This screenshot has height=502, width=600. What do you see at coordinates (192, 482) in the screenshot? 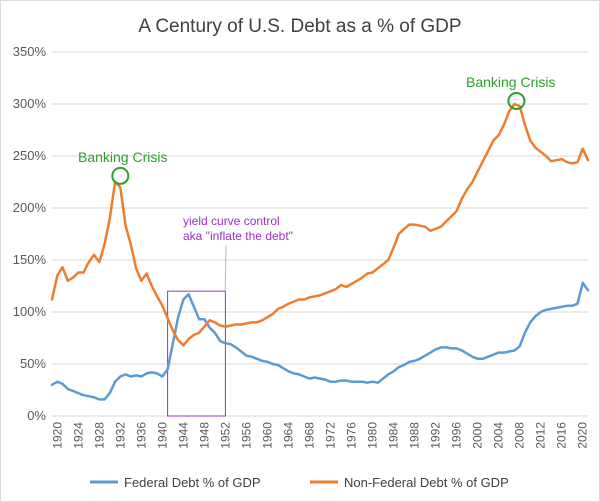
I see `legend-federal-label: Federal Debt % of GDP` at bounding box center [192, 482].